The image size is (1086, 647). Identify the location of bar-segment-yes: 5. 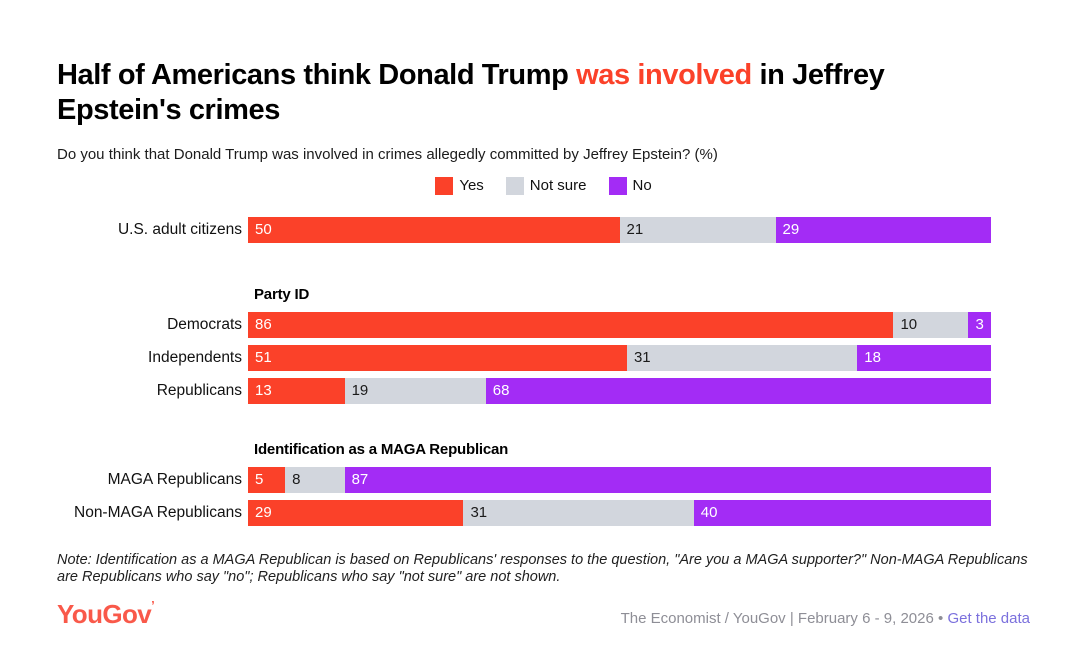
(267, 479).